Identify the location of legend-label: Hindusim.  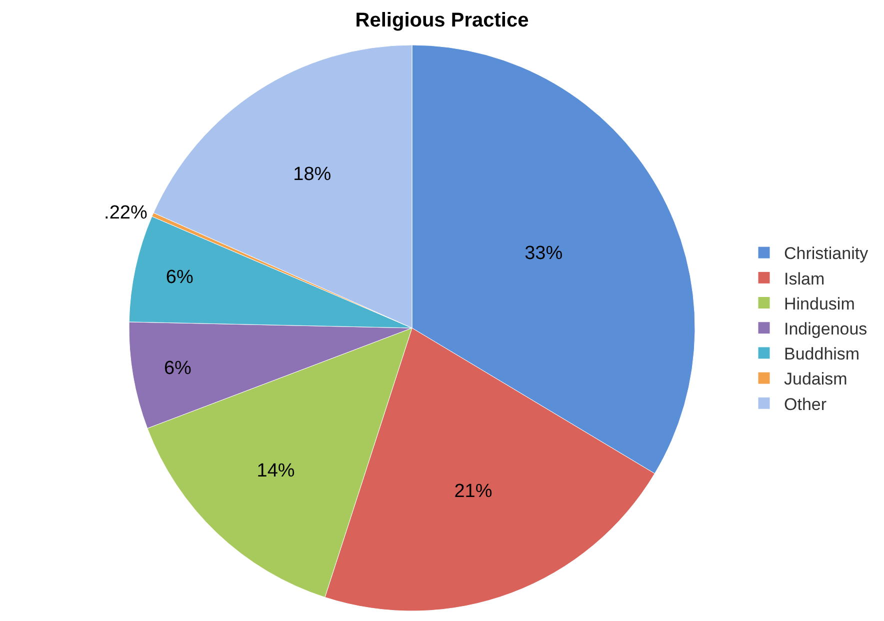
(819, 304).